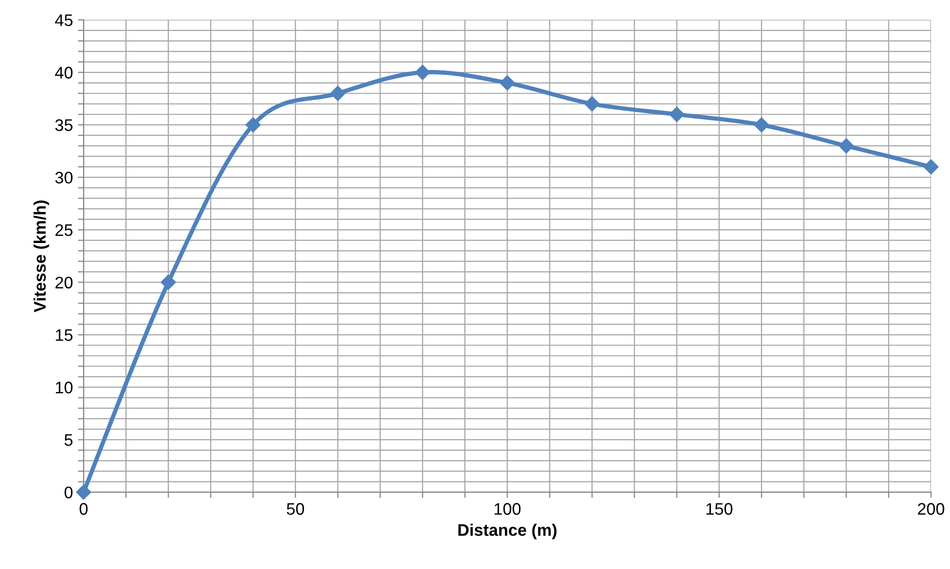  I want to click on y-axis-title: Vitesse (km/h), so click(42, 256).